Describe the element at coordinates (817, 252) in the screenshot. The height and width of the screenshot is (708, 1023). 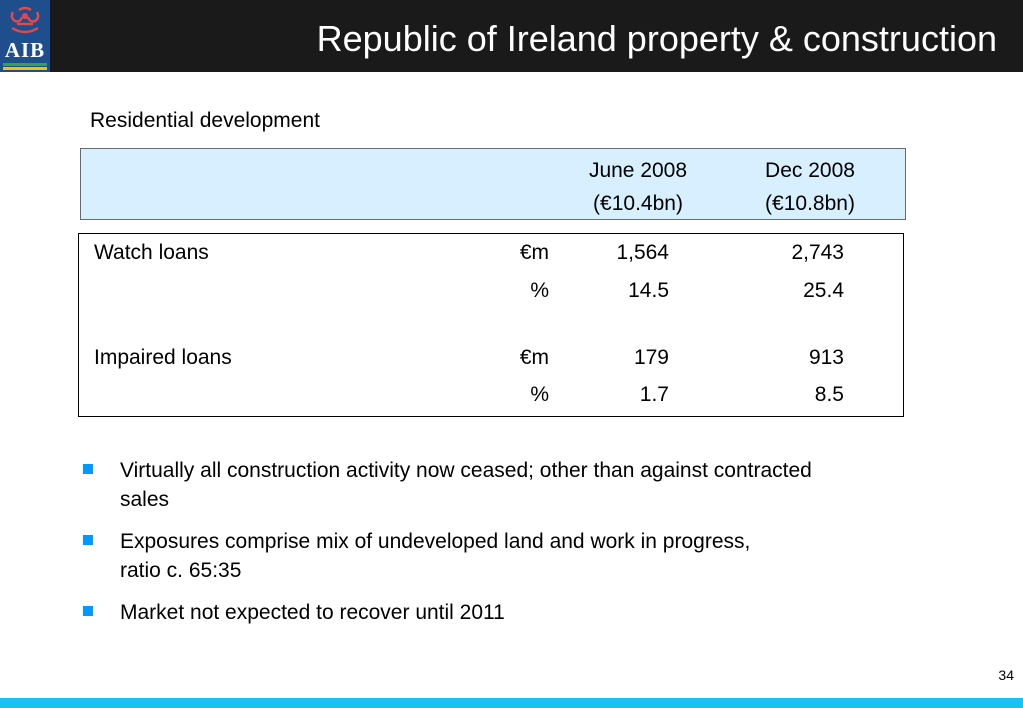
I see `value-dec-2008: 2,743` at that location.